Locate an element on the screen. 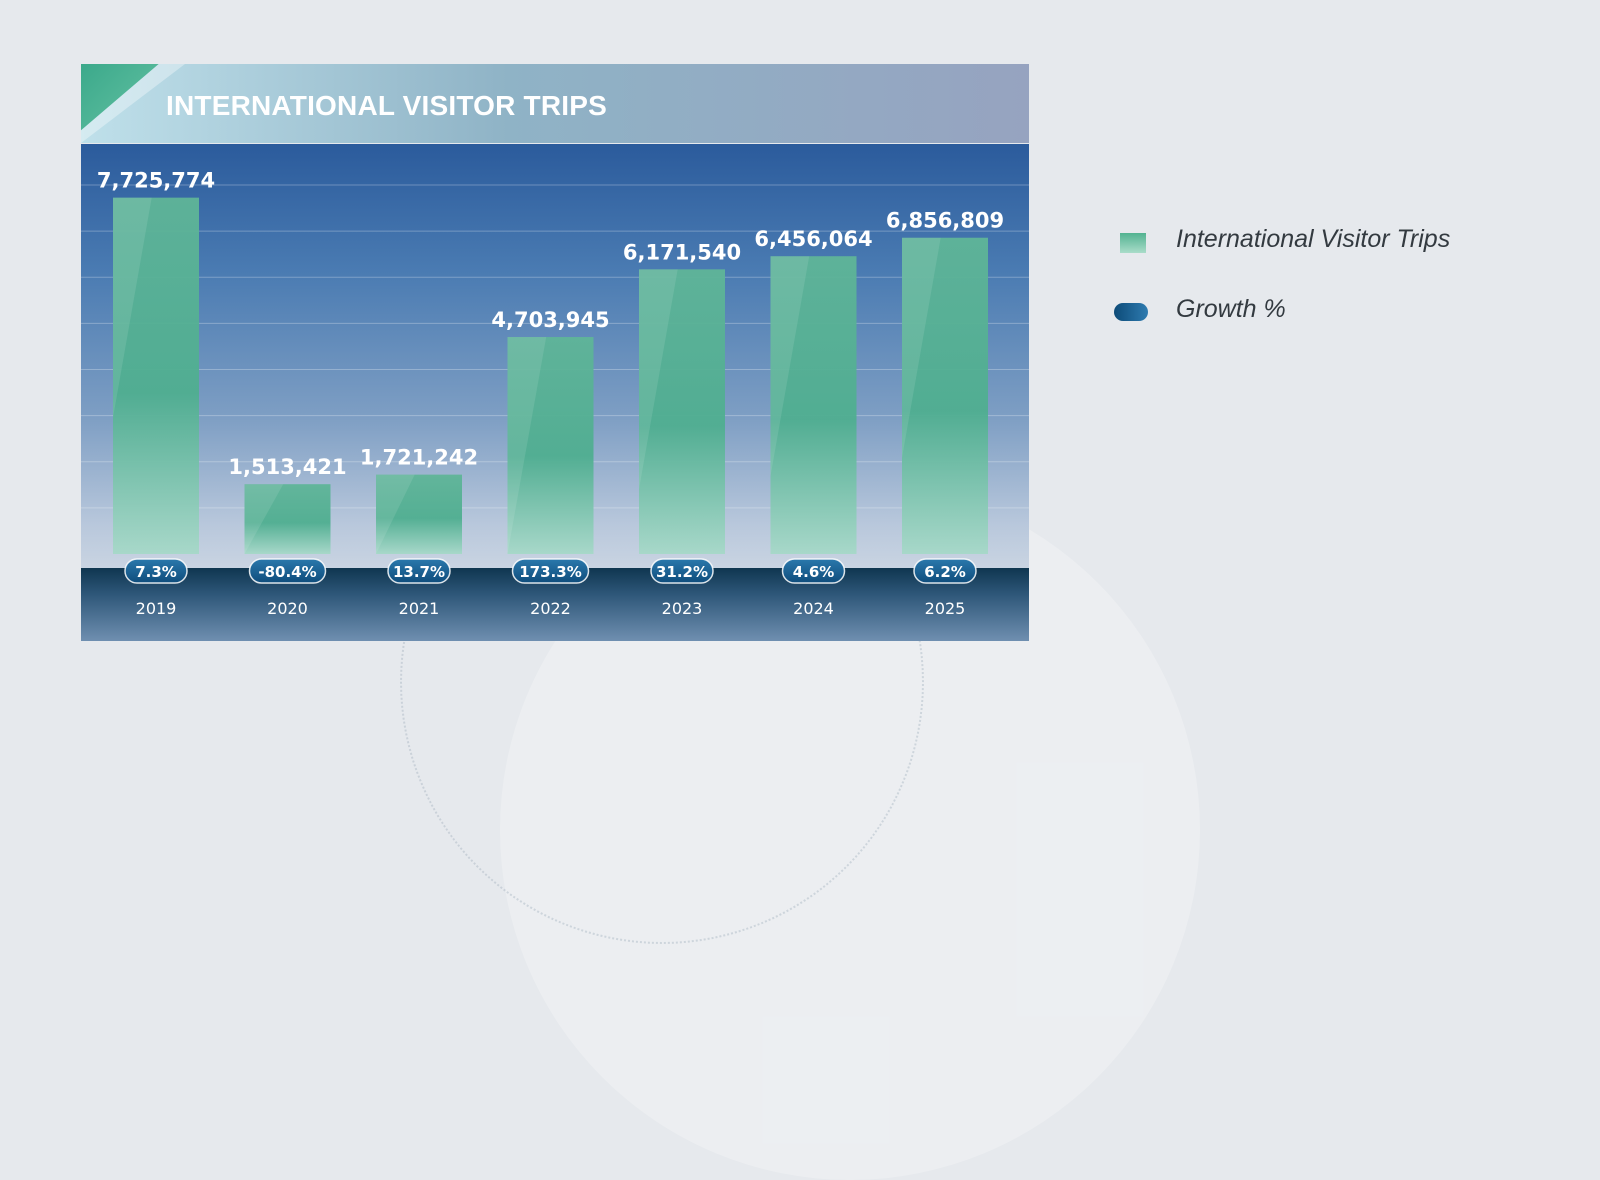 This screenshot has height=1180, width=1600. growth-label: 6.2% is located at coordinates (945, 572).